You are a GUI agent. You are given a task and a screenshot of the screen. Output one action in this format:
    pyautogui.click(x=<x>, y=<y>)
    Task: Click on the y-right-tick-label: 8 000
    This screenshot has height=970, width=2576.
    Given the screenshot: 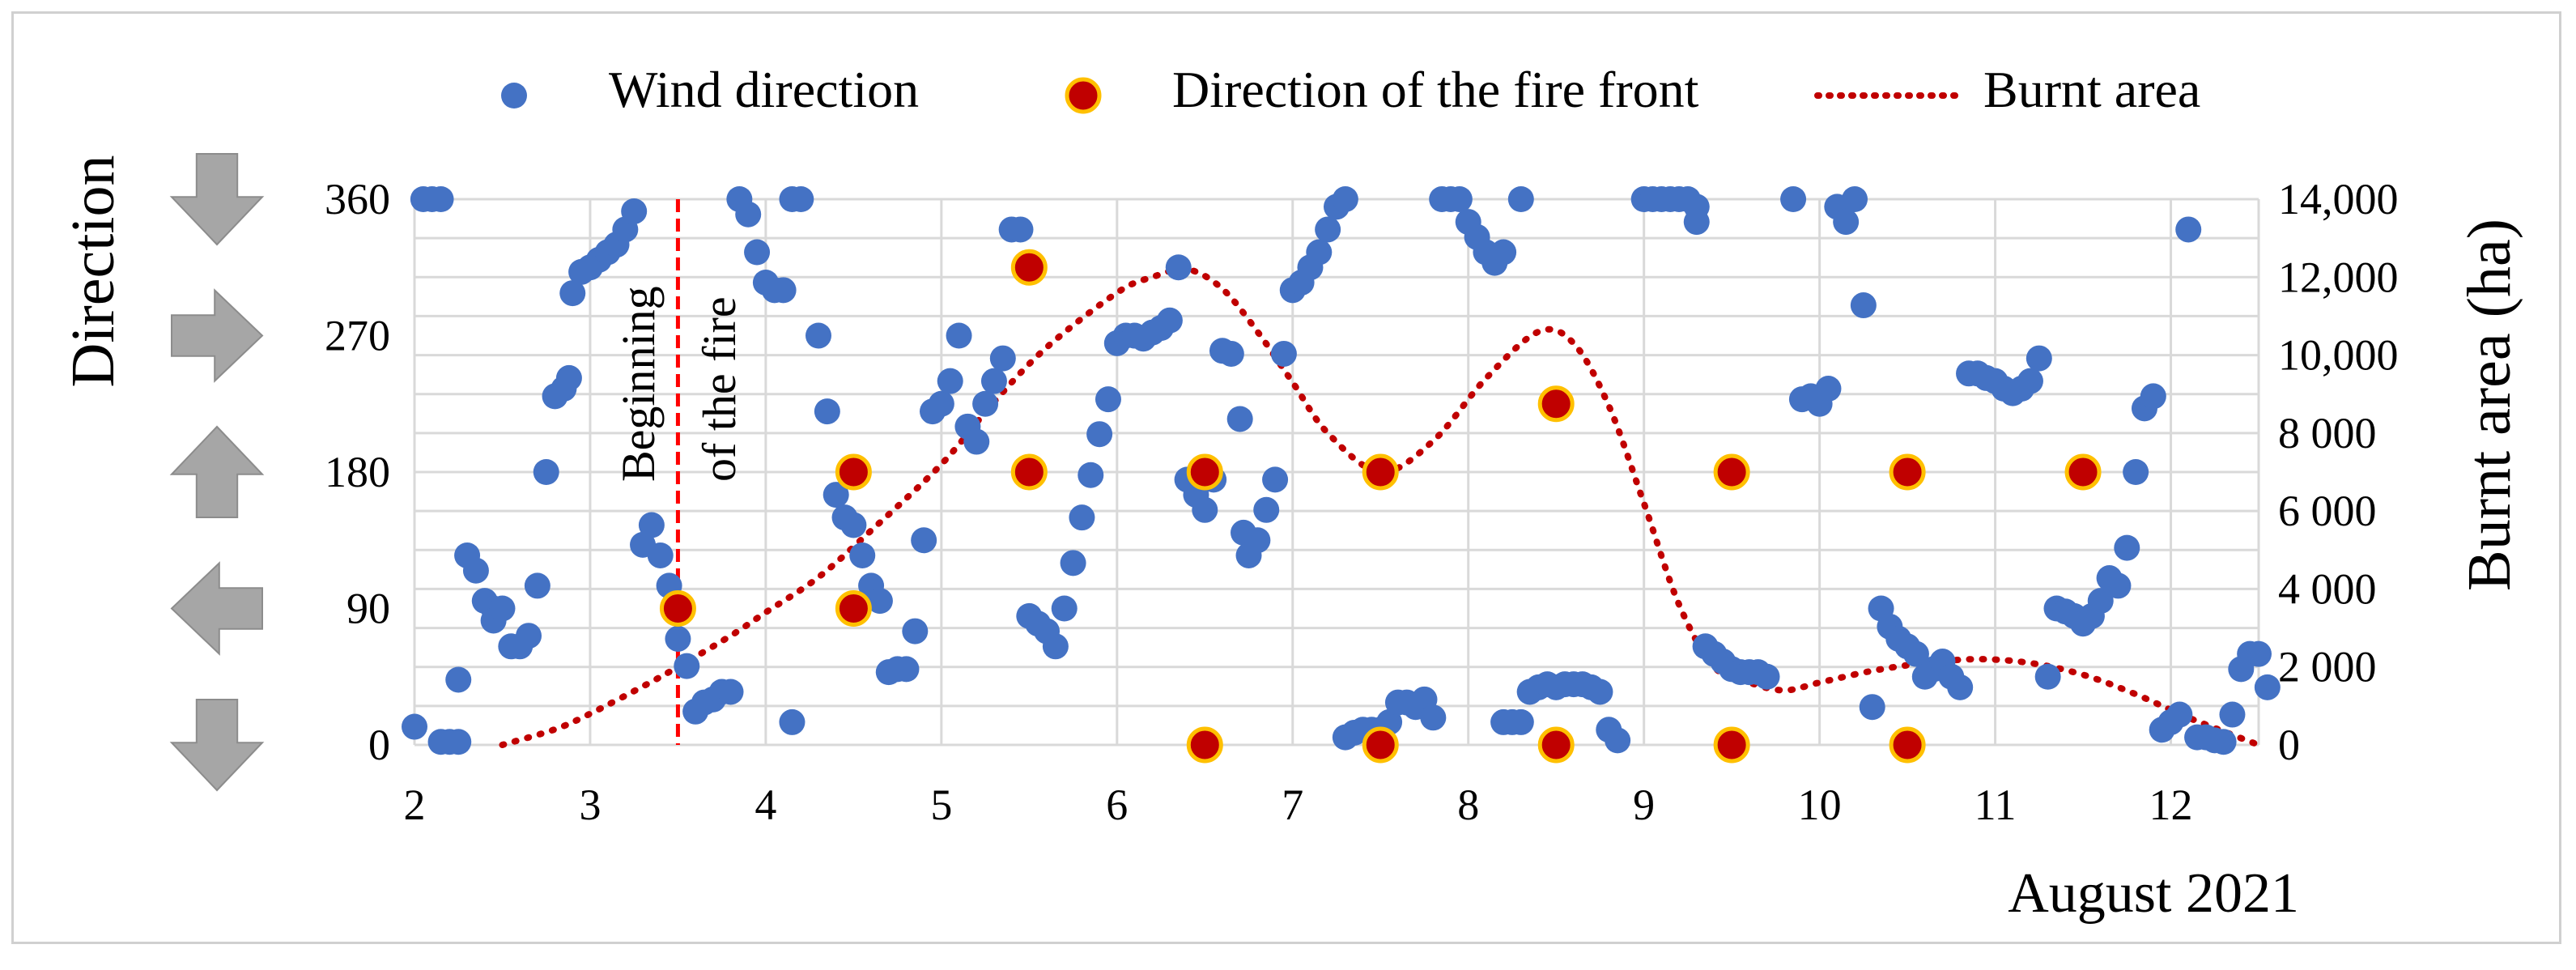 What is the action you would take?
    pyautogui.click(x=2328, y=433)
    